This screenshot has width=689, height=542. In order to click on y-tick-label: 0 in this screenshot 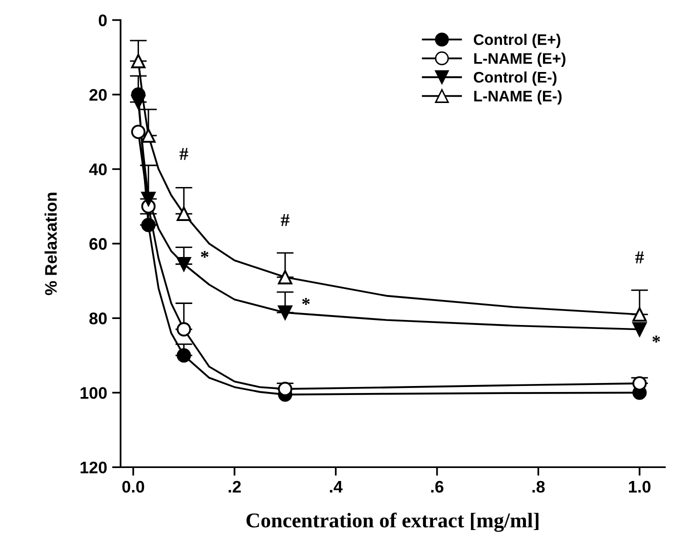, I will do `click(102, 20)`.